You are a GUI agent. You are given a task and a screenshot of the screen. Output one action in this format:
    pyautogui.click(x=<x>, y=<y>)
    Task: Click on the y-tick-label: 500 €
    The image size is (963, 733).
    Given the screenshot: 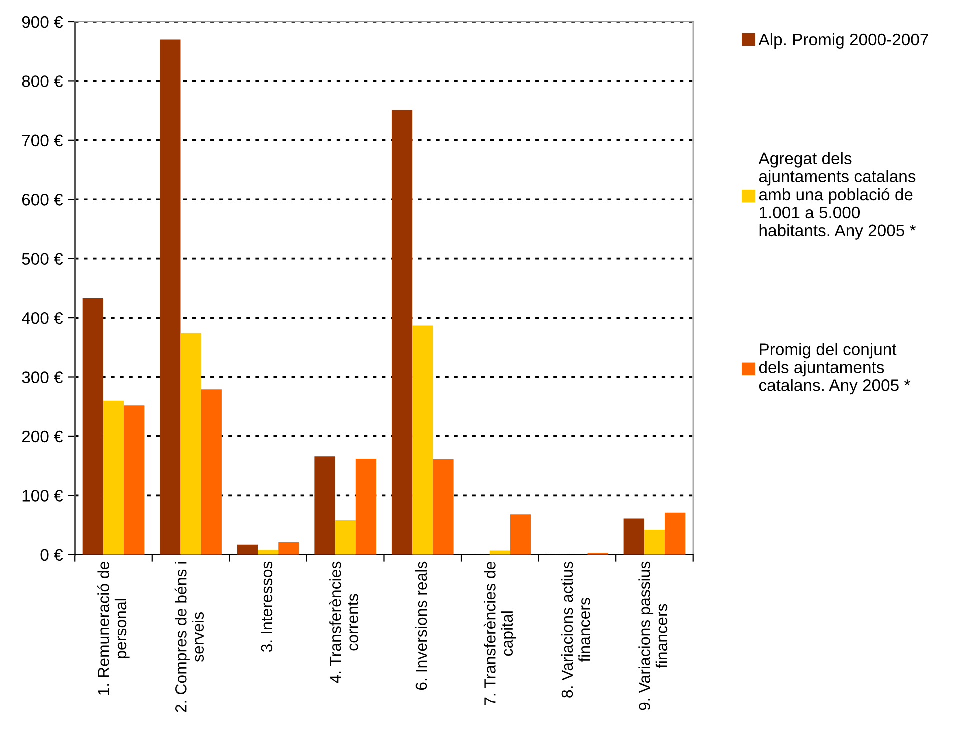 What is the action you would take?
    pyautogui.click(x=43, y=259)
    